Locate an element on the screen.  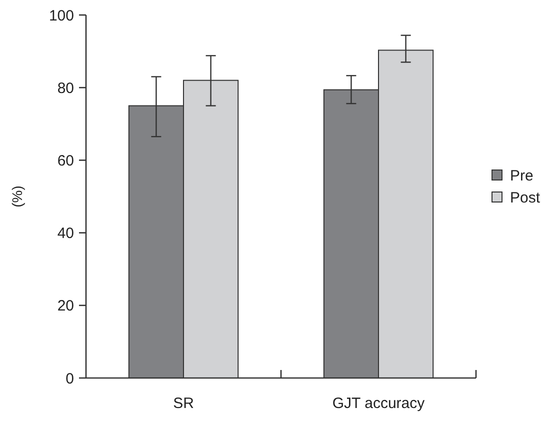
x-tick-label: SR is located at coordinates (183, 403).